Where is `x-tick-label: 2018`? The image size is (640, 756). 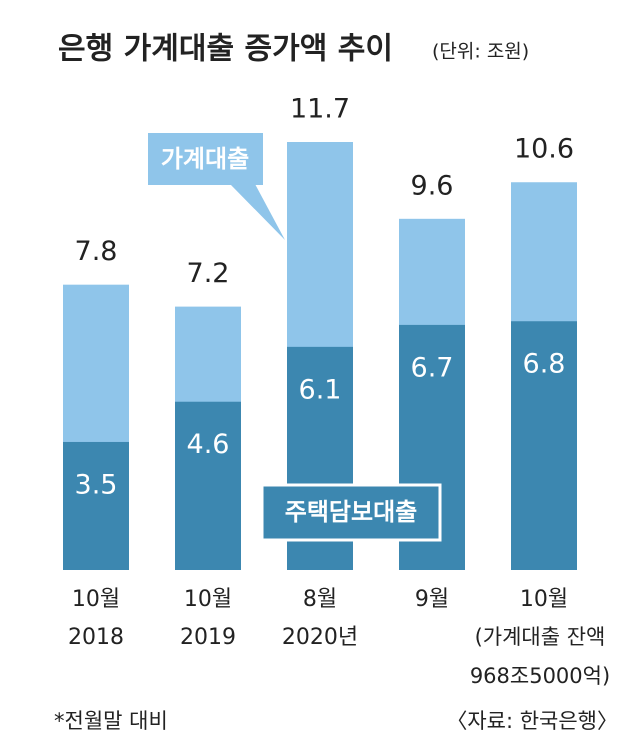 x-tick-label: 2018 is located at coordinates (96, 637).